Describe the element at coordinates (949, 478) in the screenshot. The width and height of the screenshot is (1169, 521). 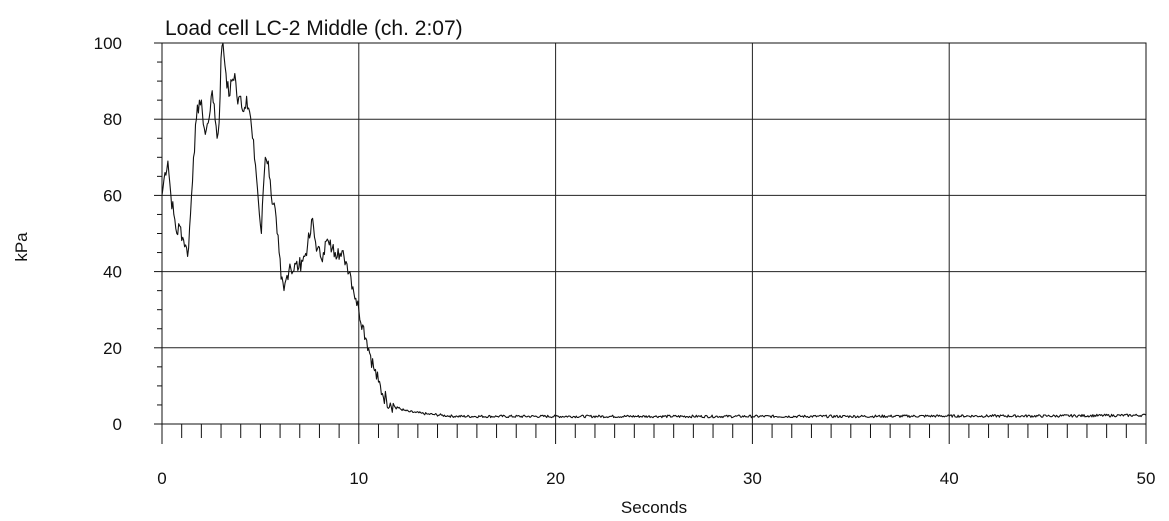
I see `x-tick-label-40: 40` at that location.